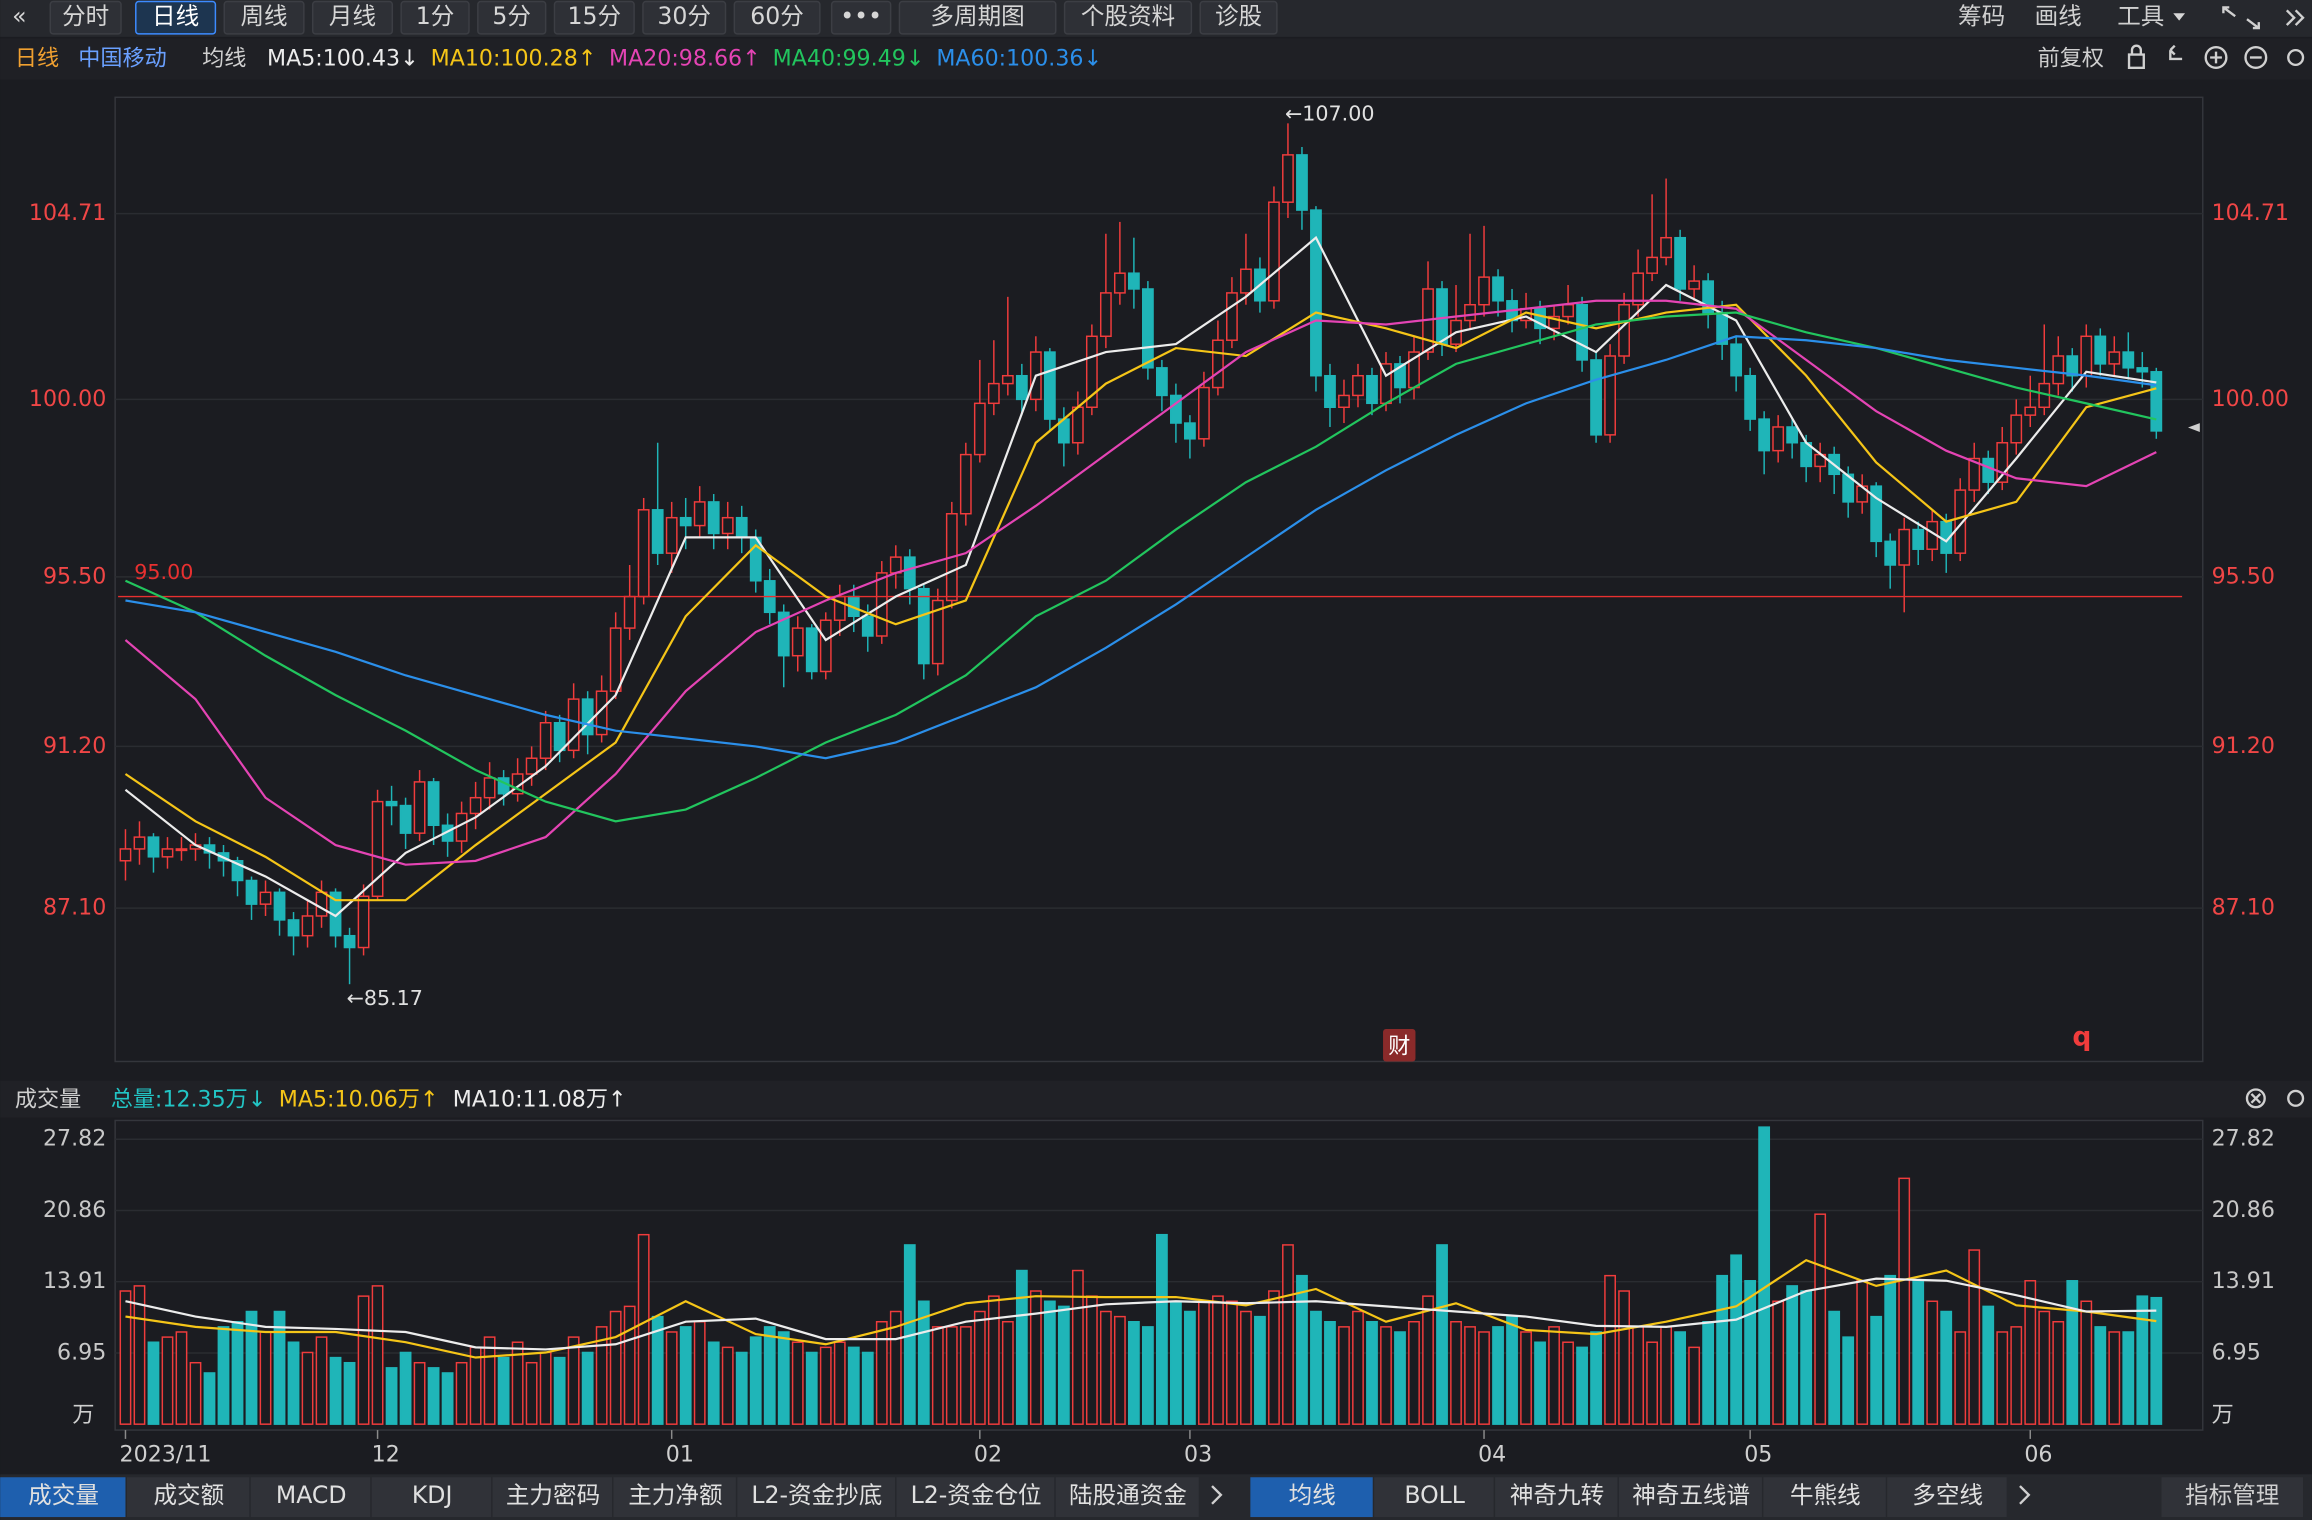 Image resolution: width=2312 pixels, height=1520 pixels. I want to click on toolbar-label: 多周期图, so click(977, 16).